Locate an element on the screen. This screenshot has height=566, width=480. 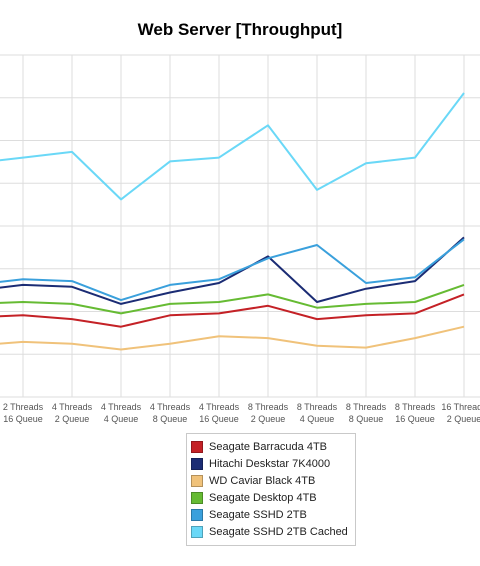
legend-item: Seagate SSHD 2TB Cached is located at coordinates (273, 531).